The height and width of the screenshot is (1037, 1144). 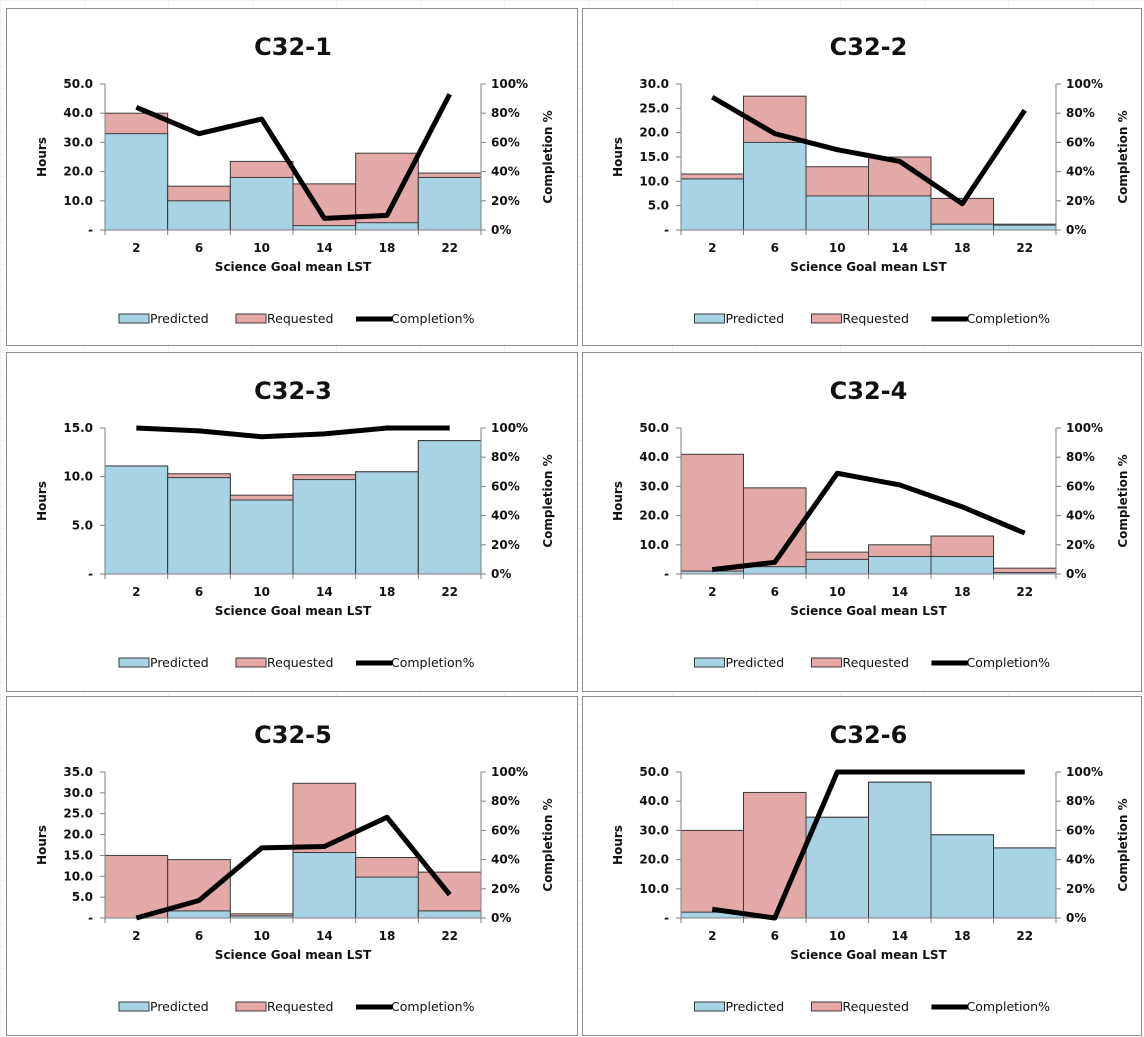 I want to click on y-tick-label: 35.0, so click(x=78, y=772).